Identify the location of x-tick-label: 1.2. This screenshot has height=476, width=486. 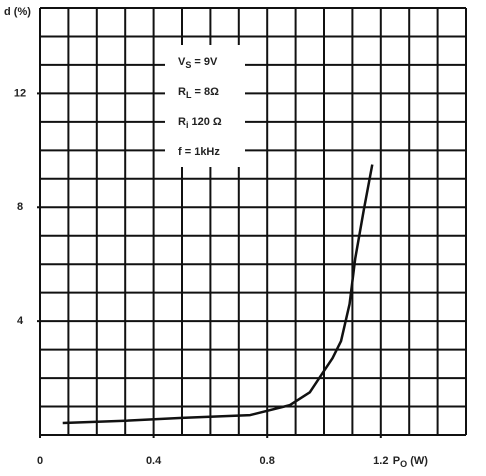
(380, 461).